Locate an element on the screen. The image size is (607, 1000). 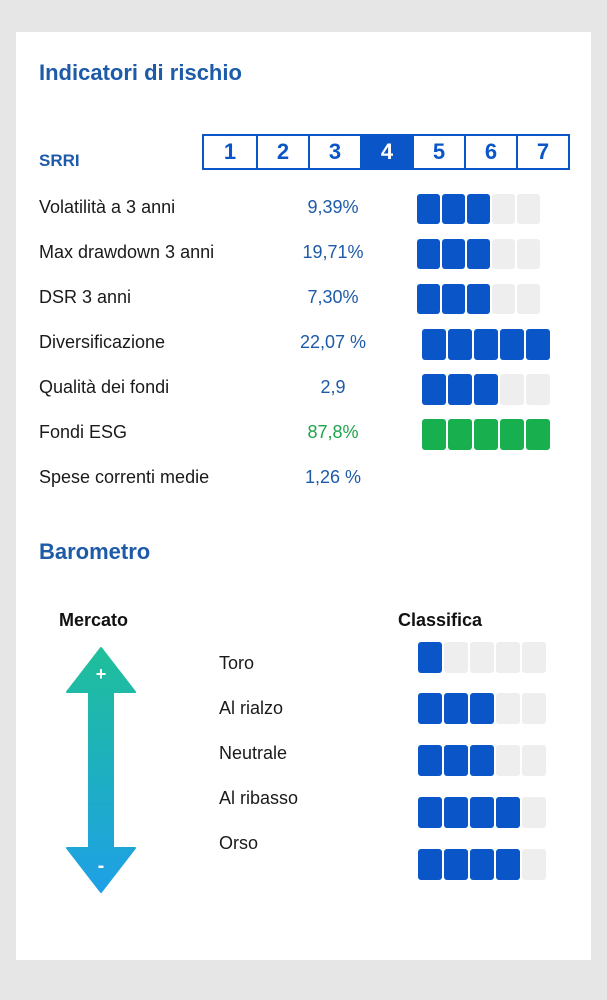
srri-level-1: 1 is located at coordinates (230, 152).